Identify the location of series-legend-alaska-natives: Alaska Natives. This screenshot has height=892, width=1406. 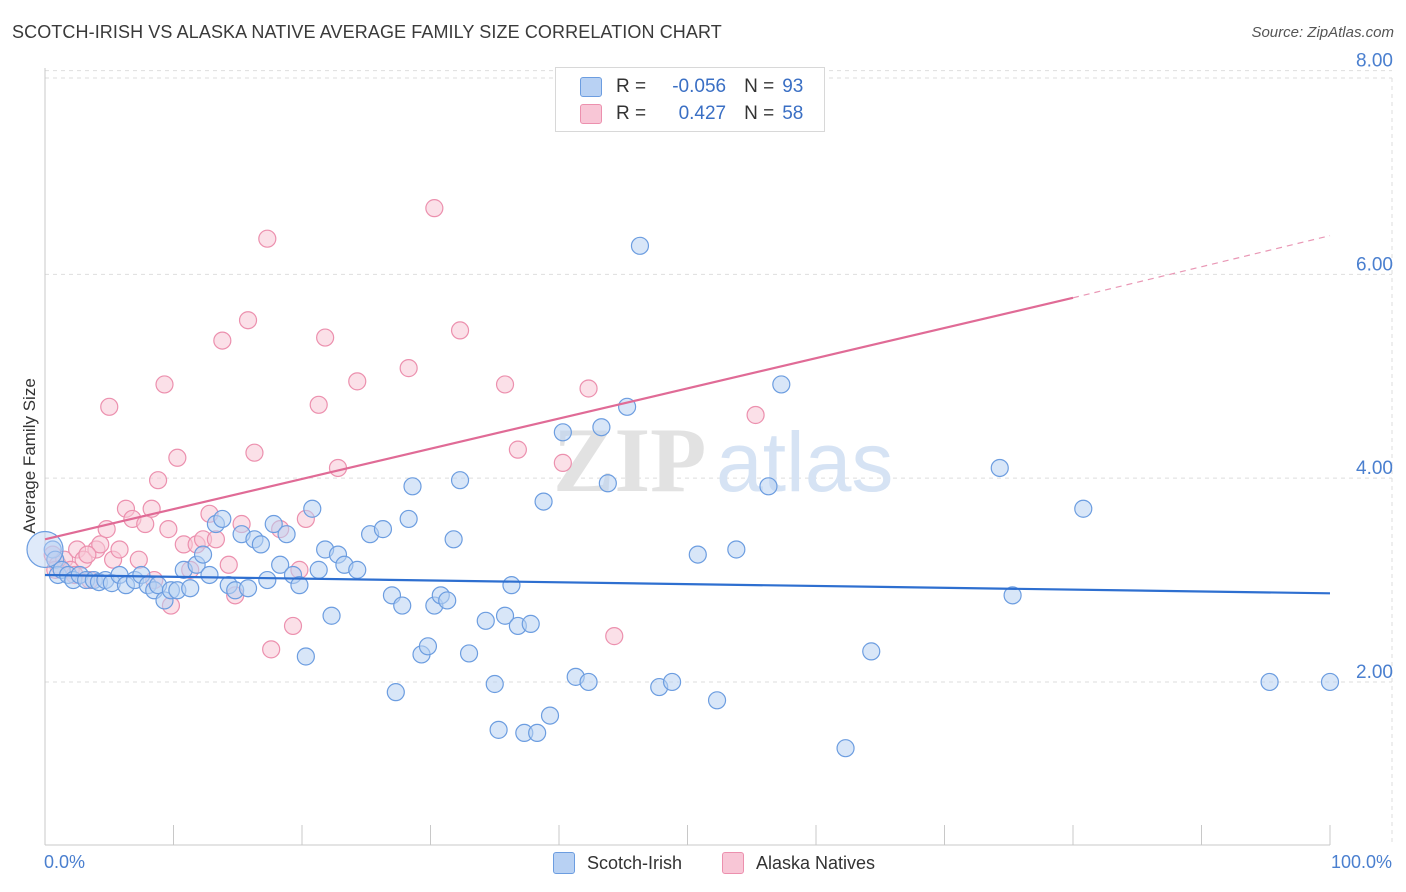
(798, 863).